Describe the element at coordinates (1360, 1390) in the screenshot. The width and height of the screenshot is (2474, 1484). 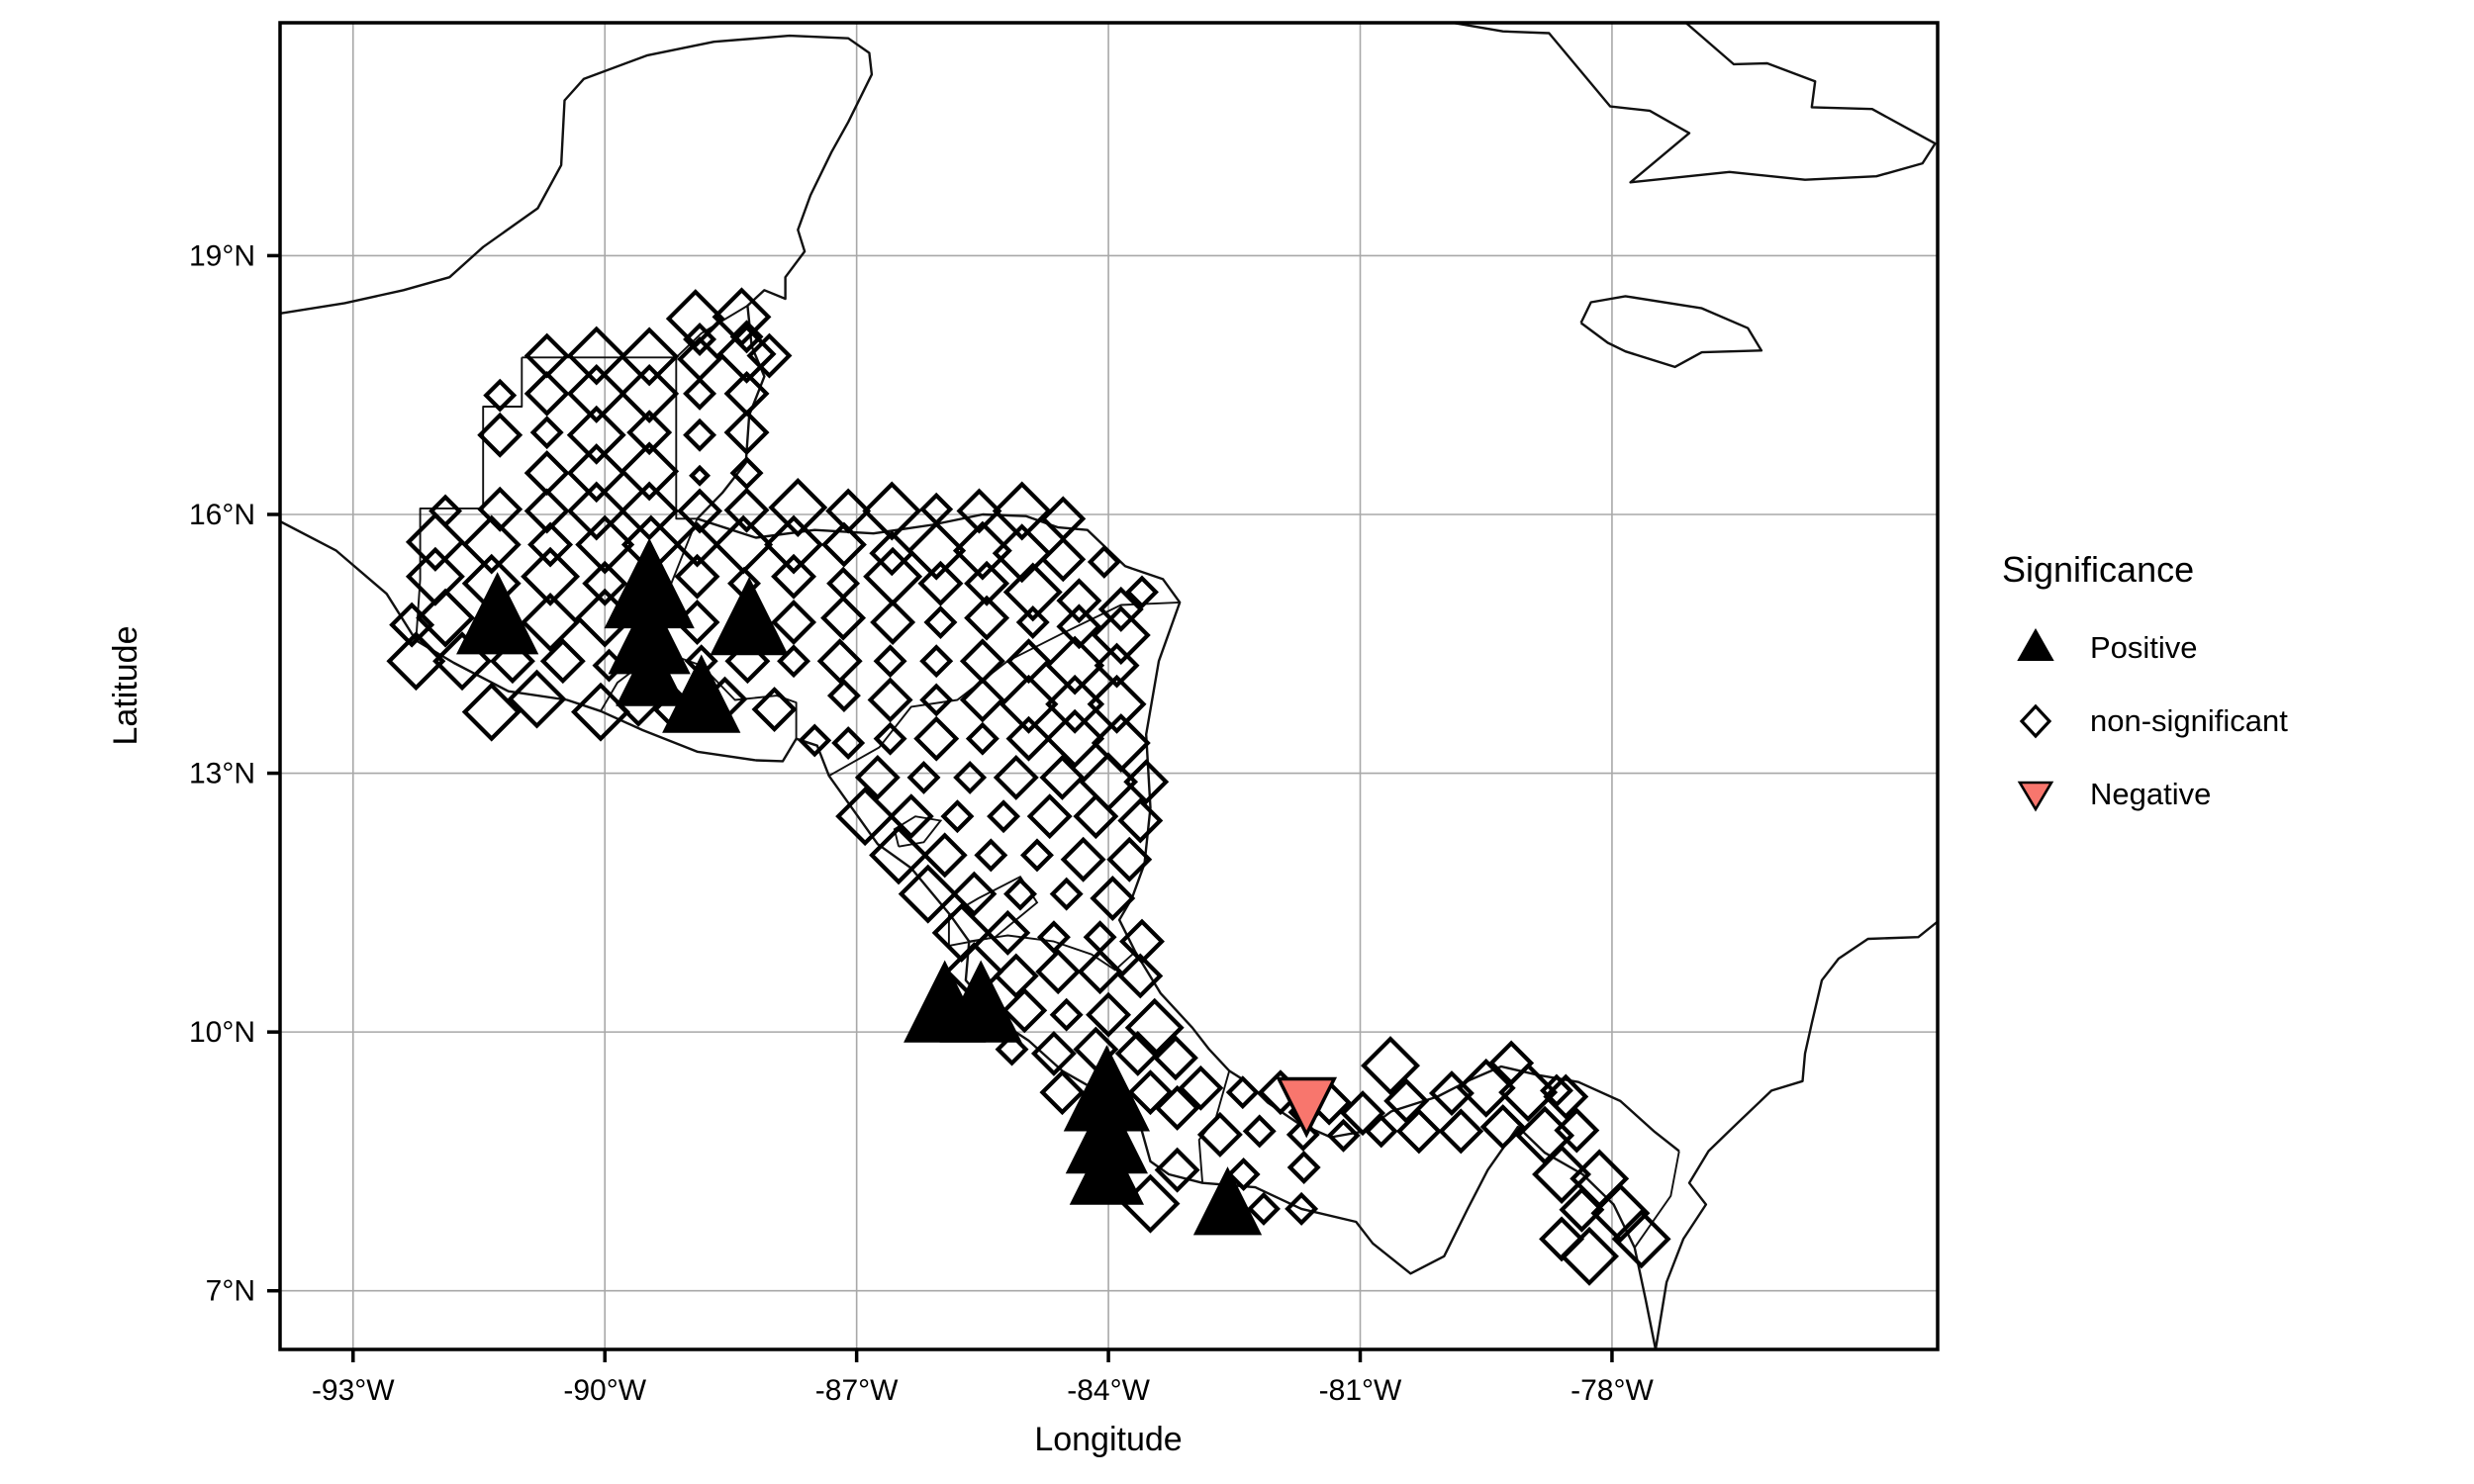
I see `x-tick-label: -81°W` at that location.